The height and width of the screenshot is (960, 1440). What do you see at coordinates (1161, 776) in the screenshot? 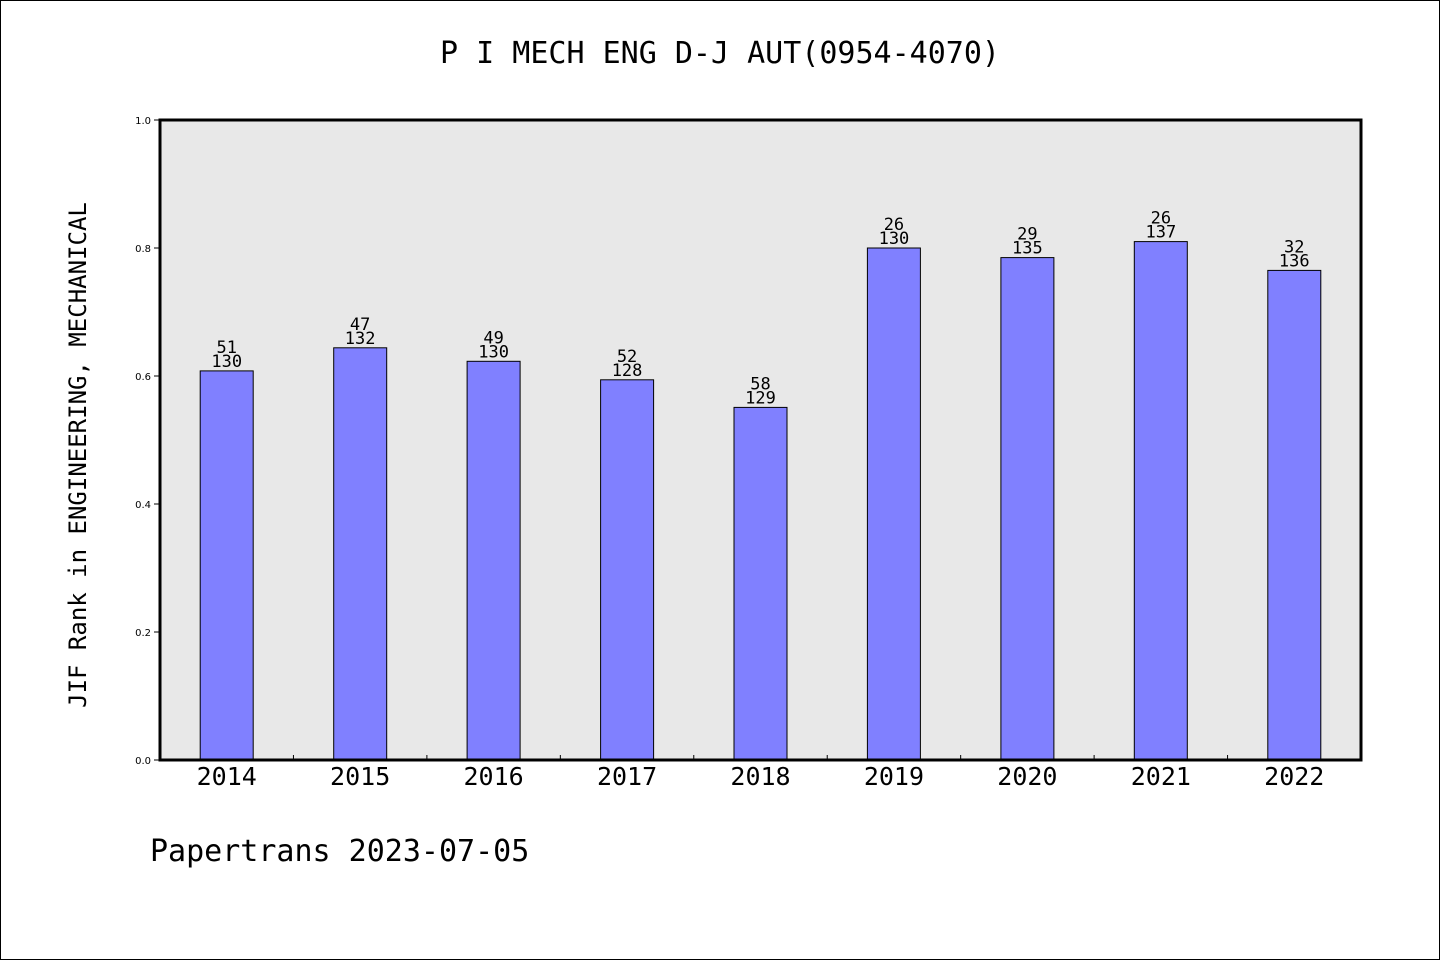
I see `x-tick-label: 2021` at bounding box center [1161, 776].